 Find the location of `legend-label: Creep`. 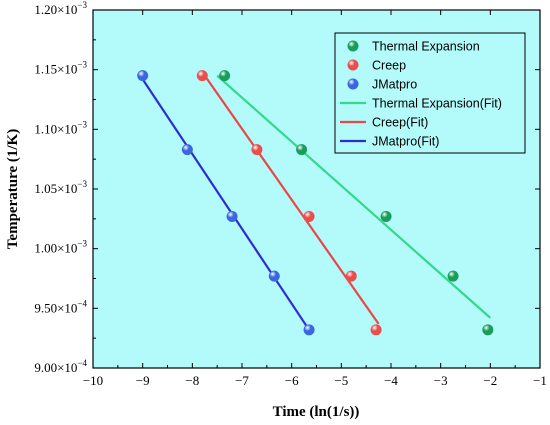

legend-label: Creep is located at coordinates (389, 66).